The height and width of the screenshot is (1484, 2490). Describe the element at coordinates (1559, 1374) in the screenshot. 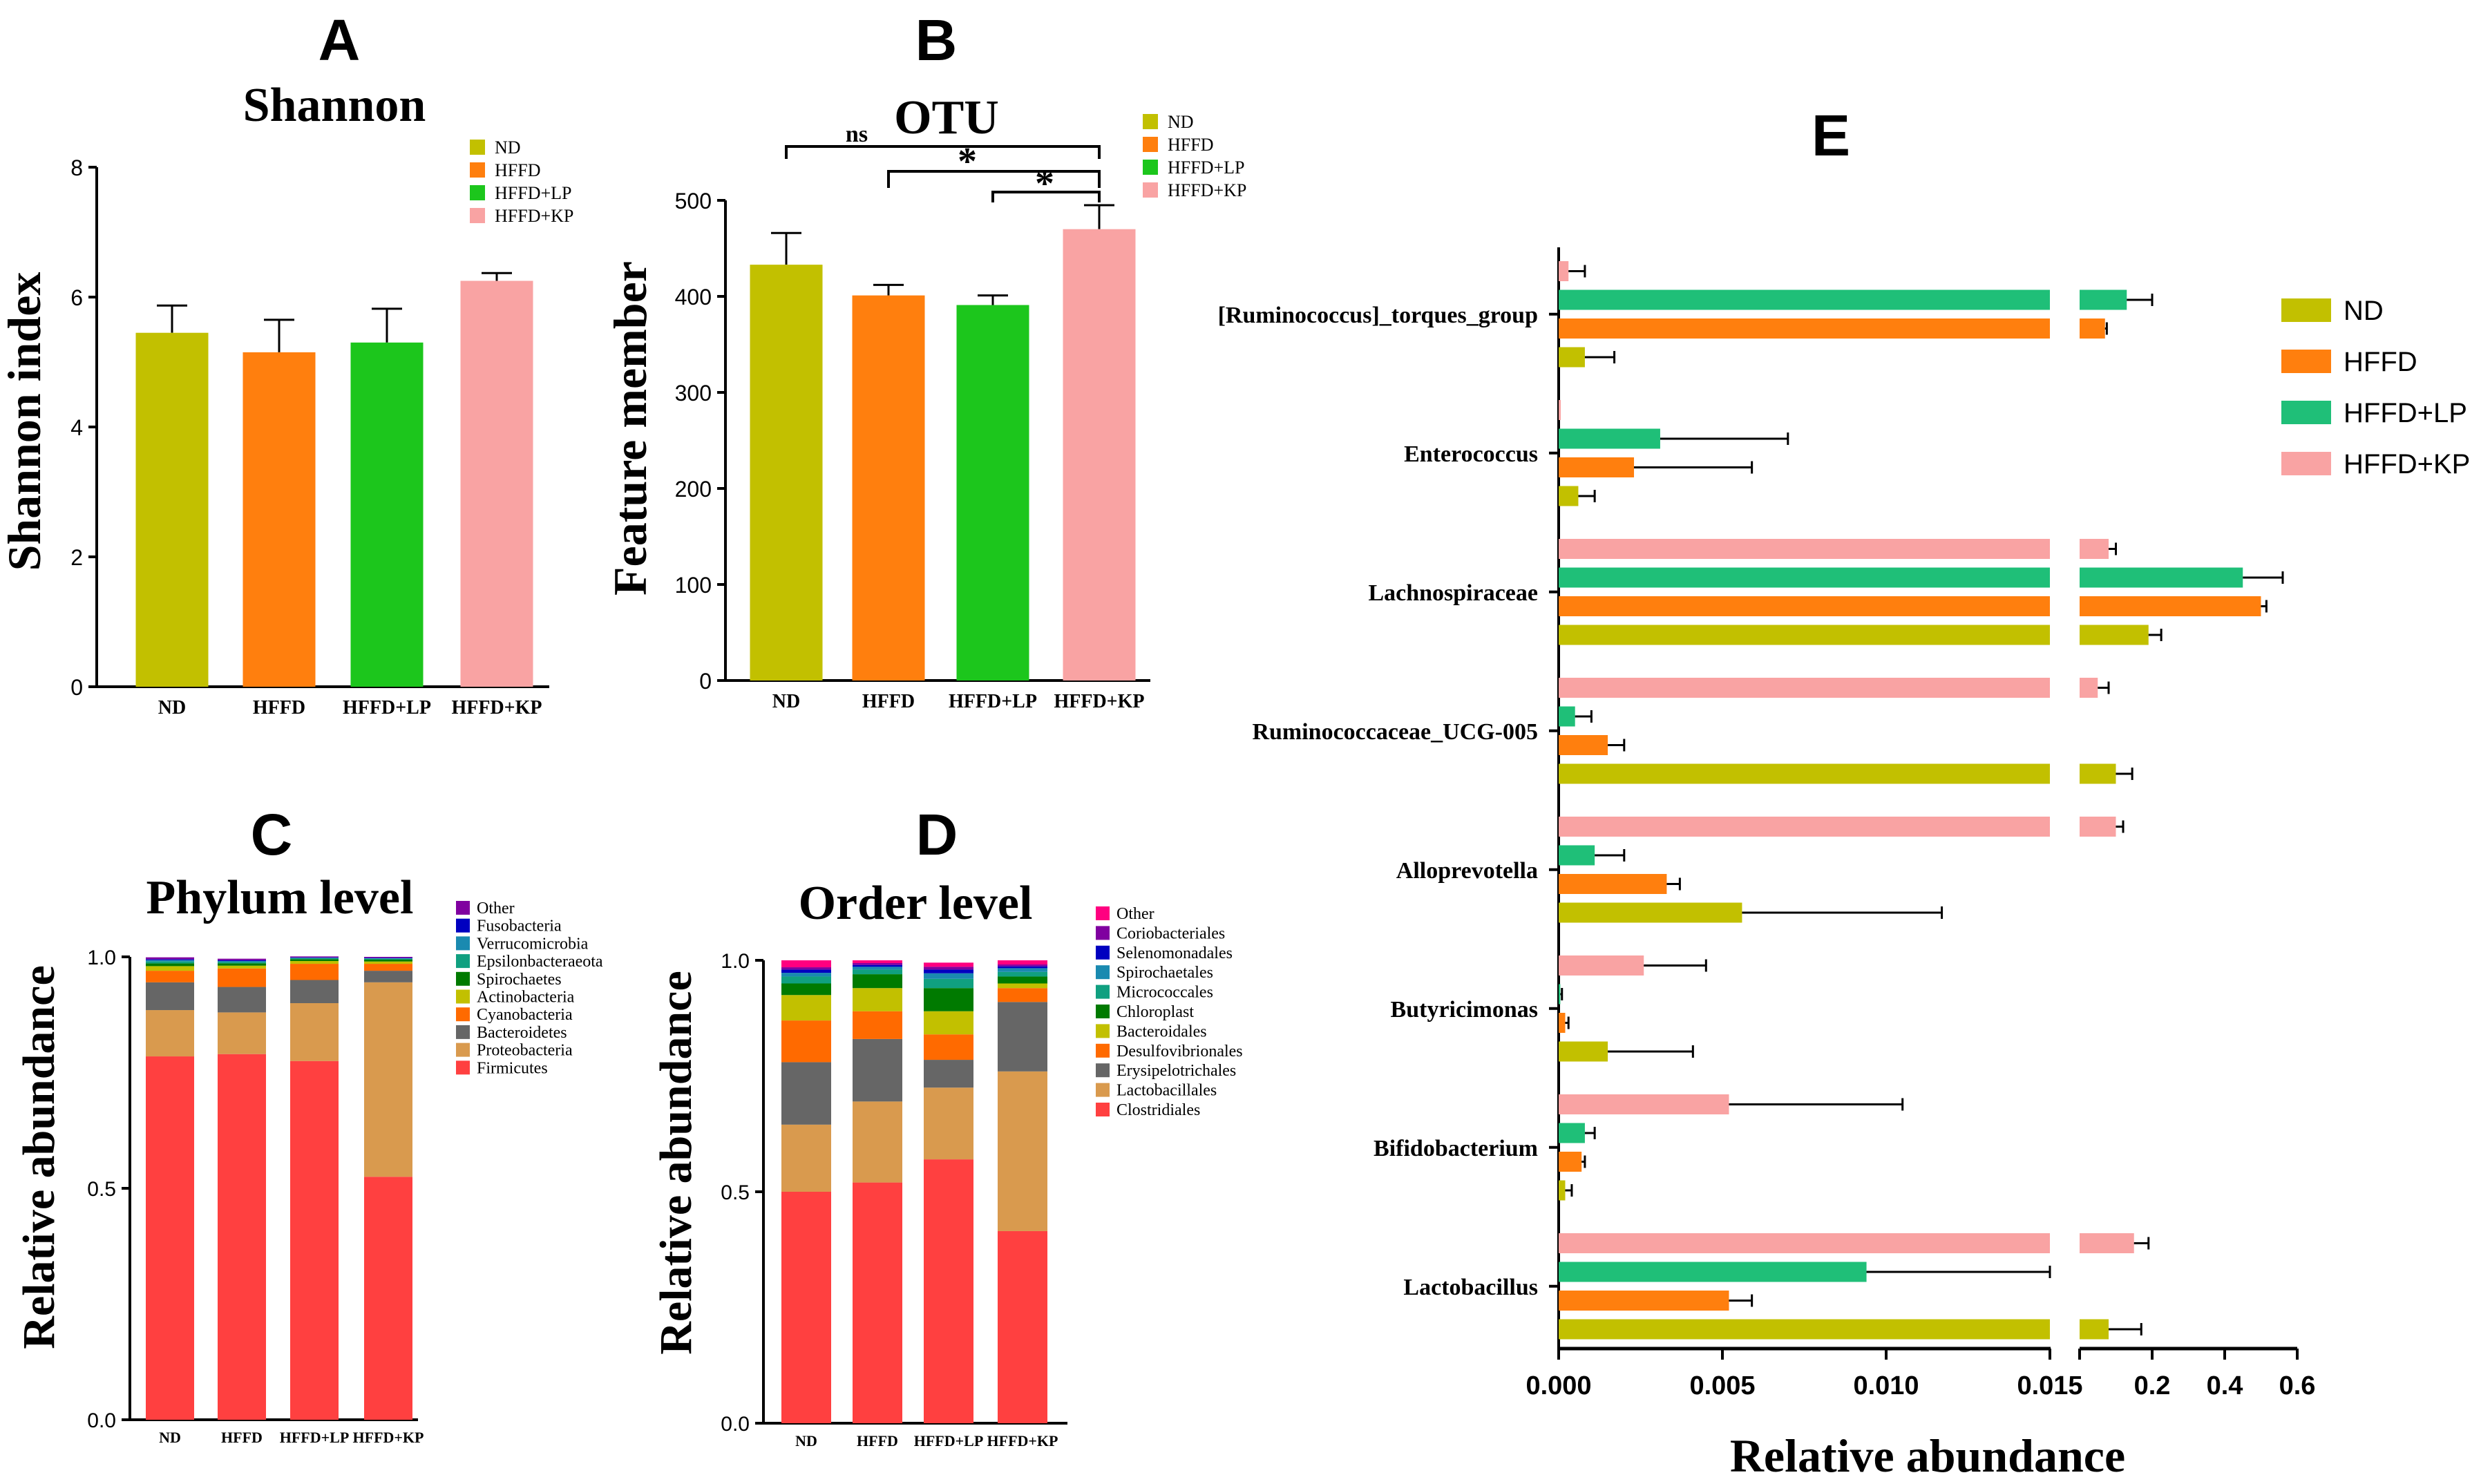

I see `x-tick-e: 0.000` at that location.